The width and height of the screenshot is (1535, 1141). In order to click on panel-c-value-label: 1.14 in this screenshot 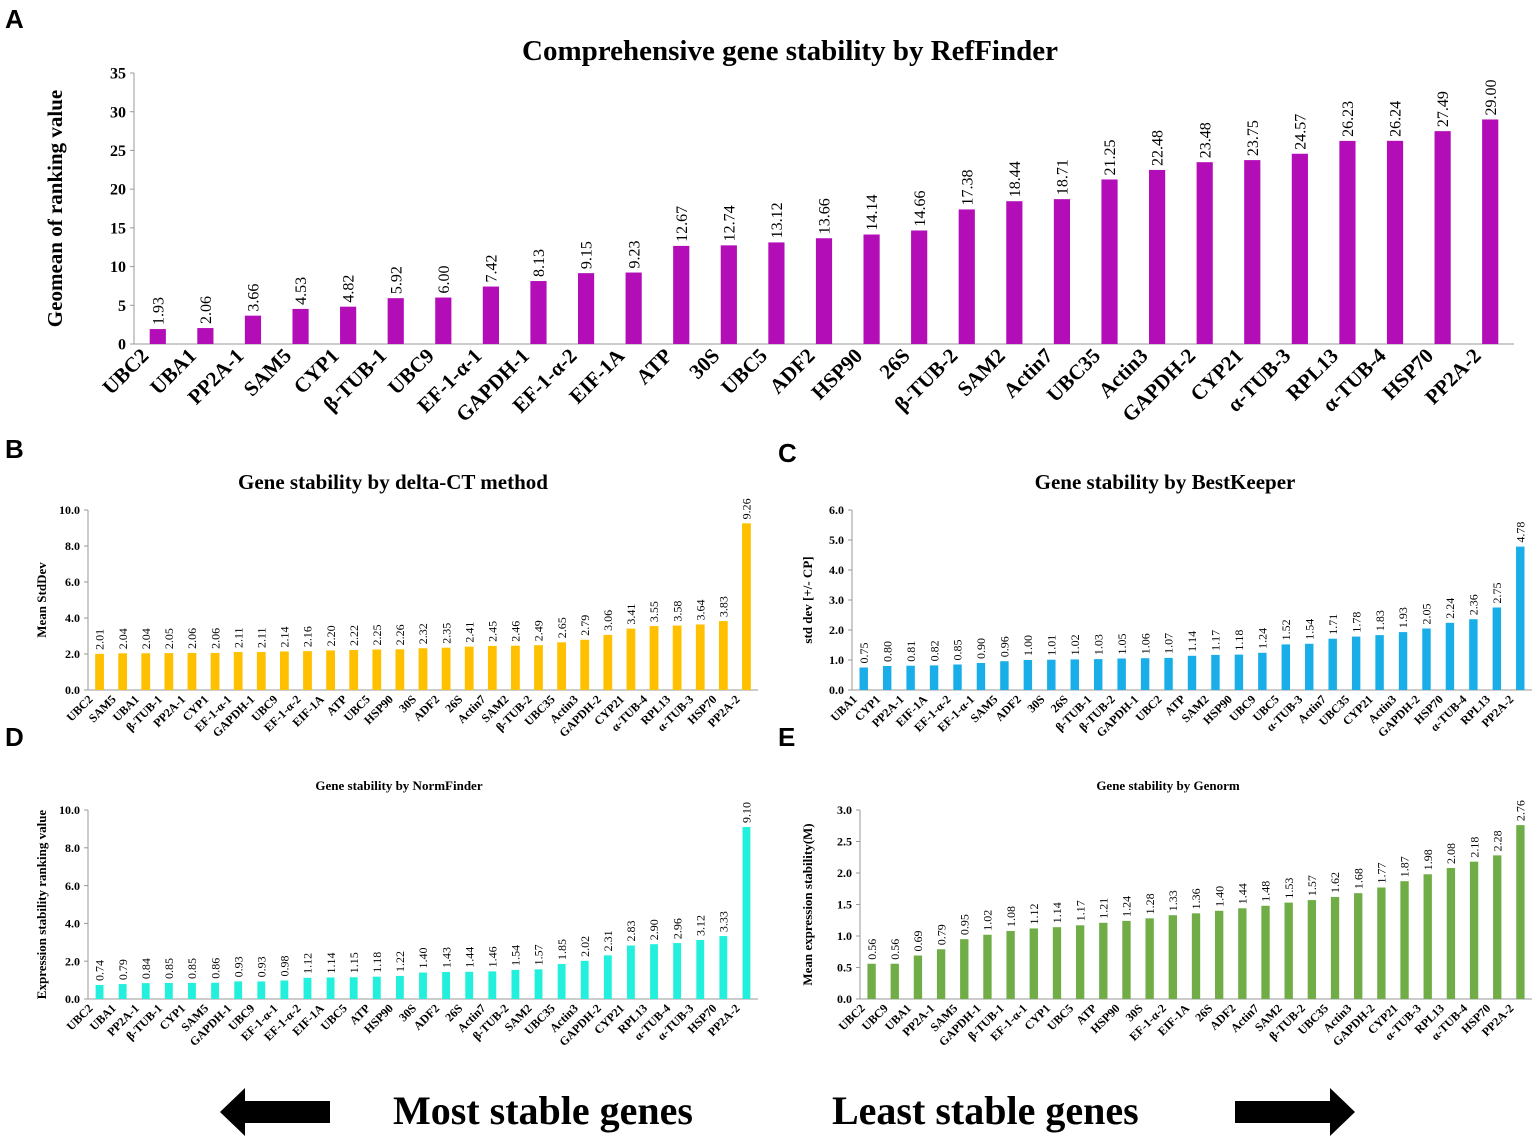, I will do `click(1192, 641)`.